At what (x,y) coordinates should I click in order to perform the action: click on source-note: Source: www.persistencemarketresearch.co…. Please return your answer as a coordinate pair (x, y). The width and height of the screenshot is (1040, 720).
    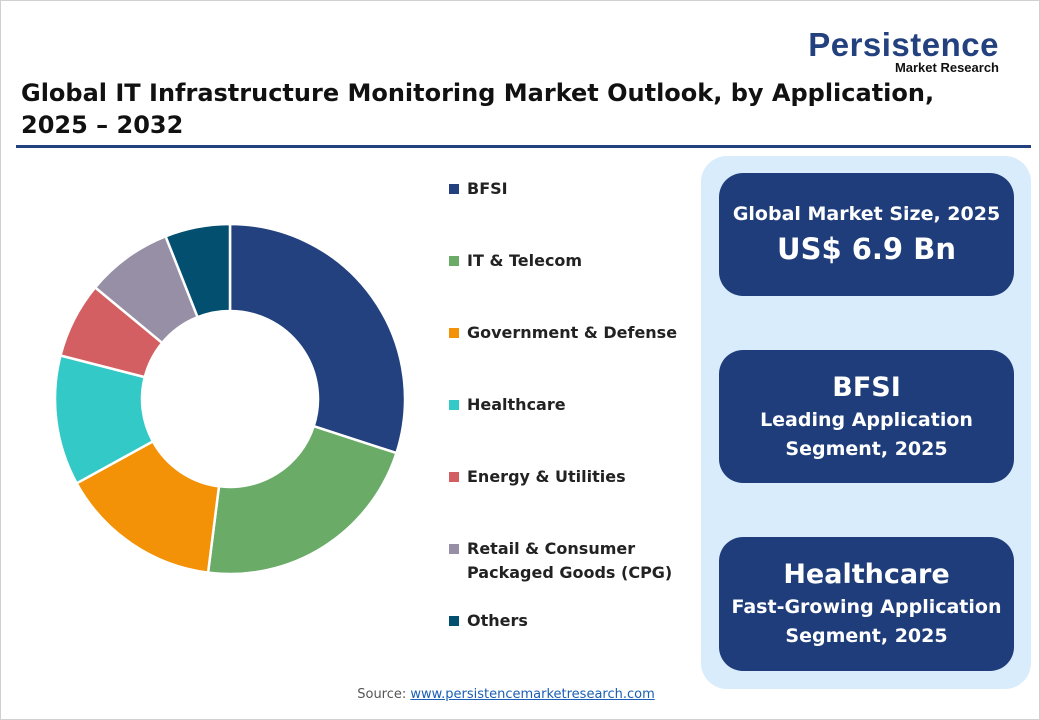
    Looking at the image, I should click on (506, 694).